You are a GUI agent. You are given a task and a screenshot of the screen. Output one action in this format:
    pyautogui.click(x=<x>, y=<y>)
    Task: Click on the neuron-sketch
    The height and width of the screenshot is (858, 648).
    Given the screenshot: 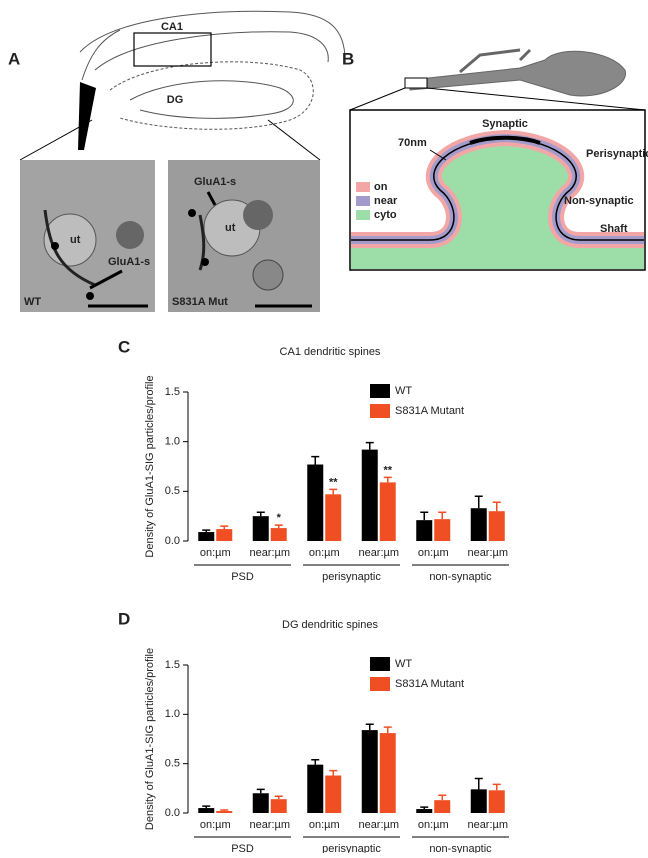 What is the action you would take?
    pyautogui.click(x=517, y=72)
    